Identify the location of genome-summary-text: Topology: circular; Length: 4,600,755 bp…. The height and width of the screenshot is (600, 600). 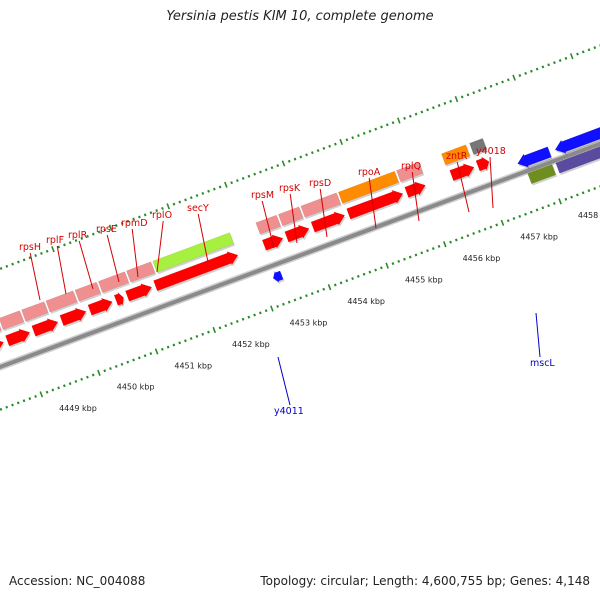
(425, 581).